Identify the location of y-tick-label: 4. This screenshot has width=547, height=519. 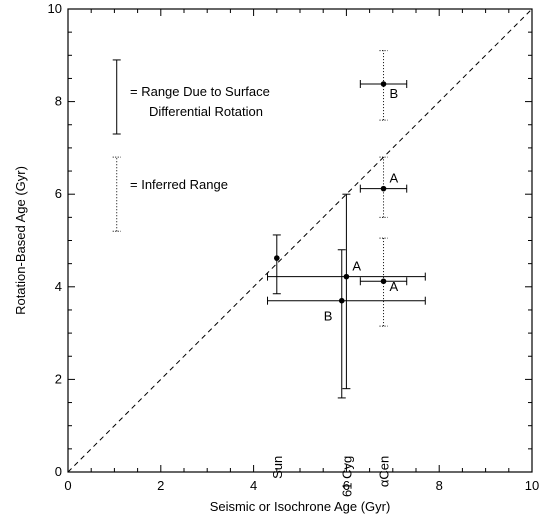
(58, 286).